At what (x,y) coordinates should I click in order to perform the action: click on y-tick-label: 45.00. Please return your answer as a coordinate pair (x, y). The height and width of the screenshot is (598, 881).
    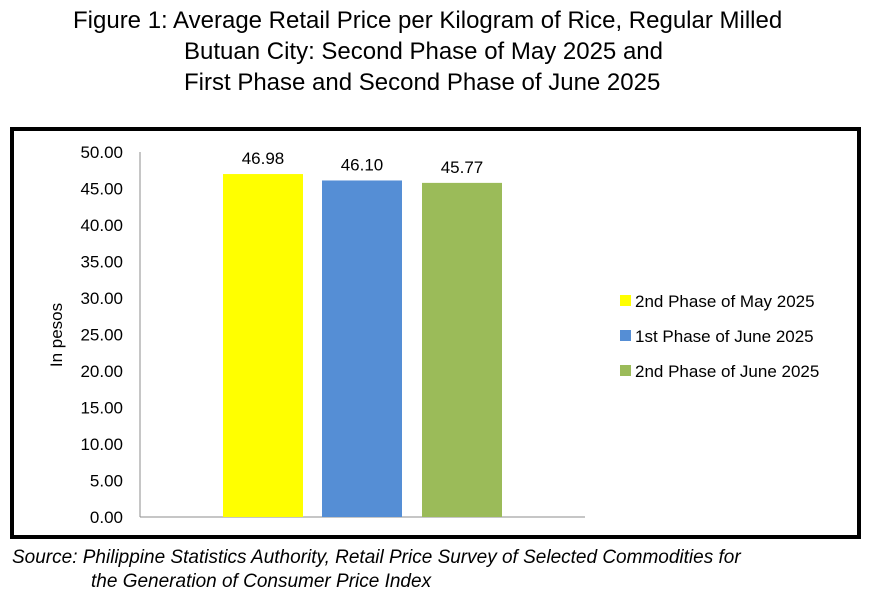
    Looking at the image, I should click on (101, 189).